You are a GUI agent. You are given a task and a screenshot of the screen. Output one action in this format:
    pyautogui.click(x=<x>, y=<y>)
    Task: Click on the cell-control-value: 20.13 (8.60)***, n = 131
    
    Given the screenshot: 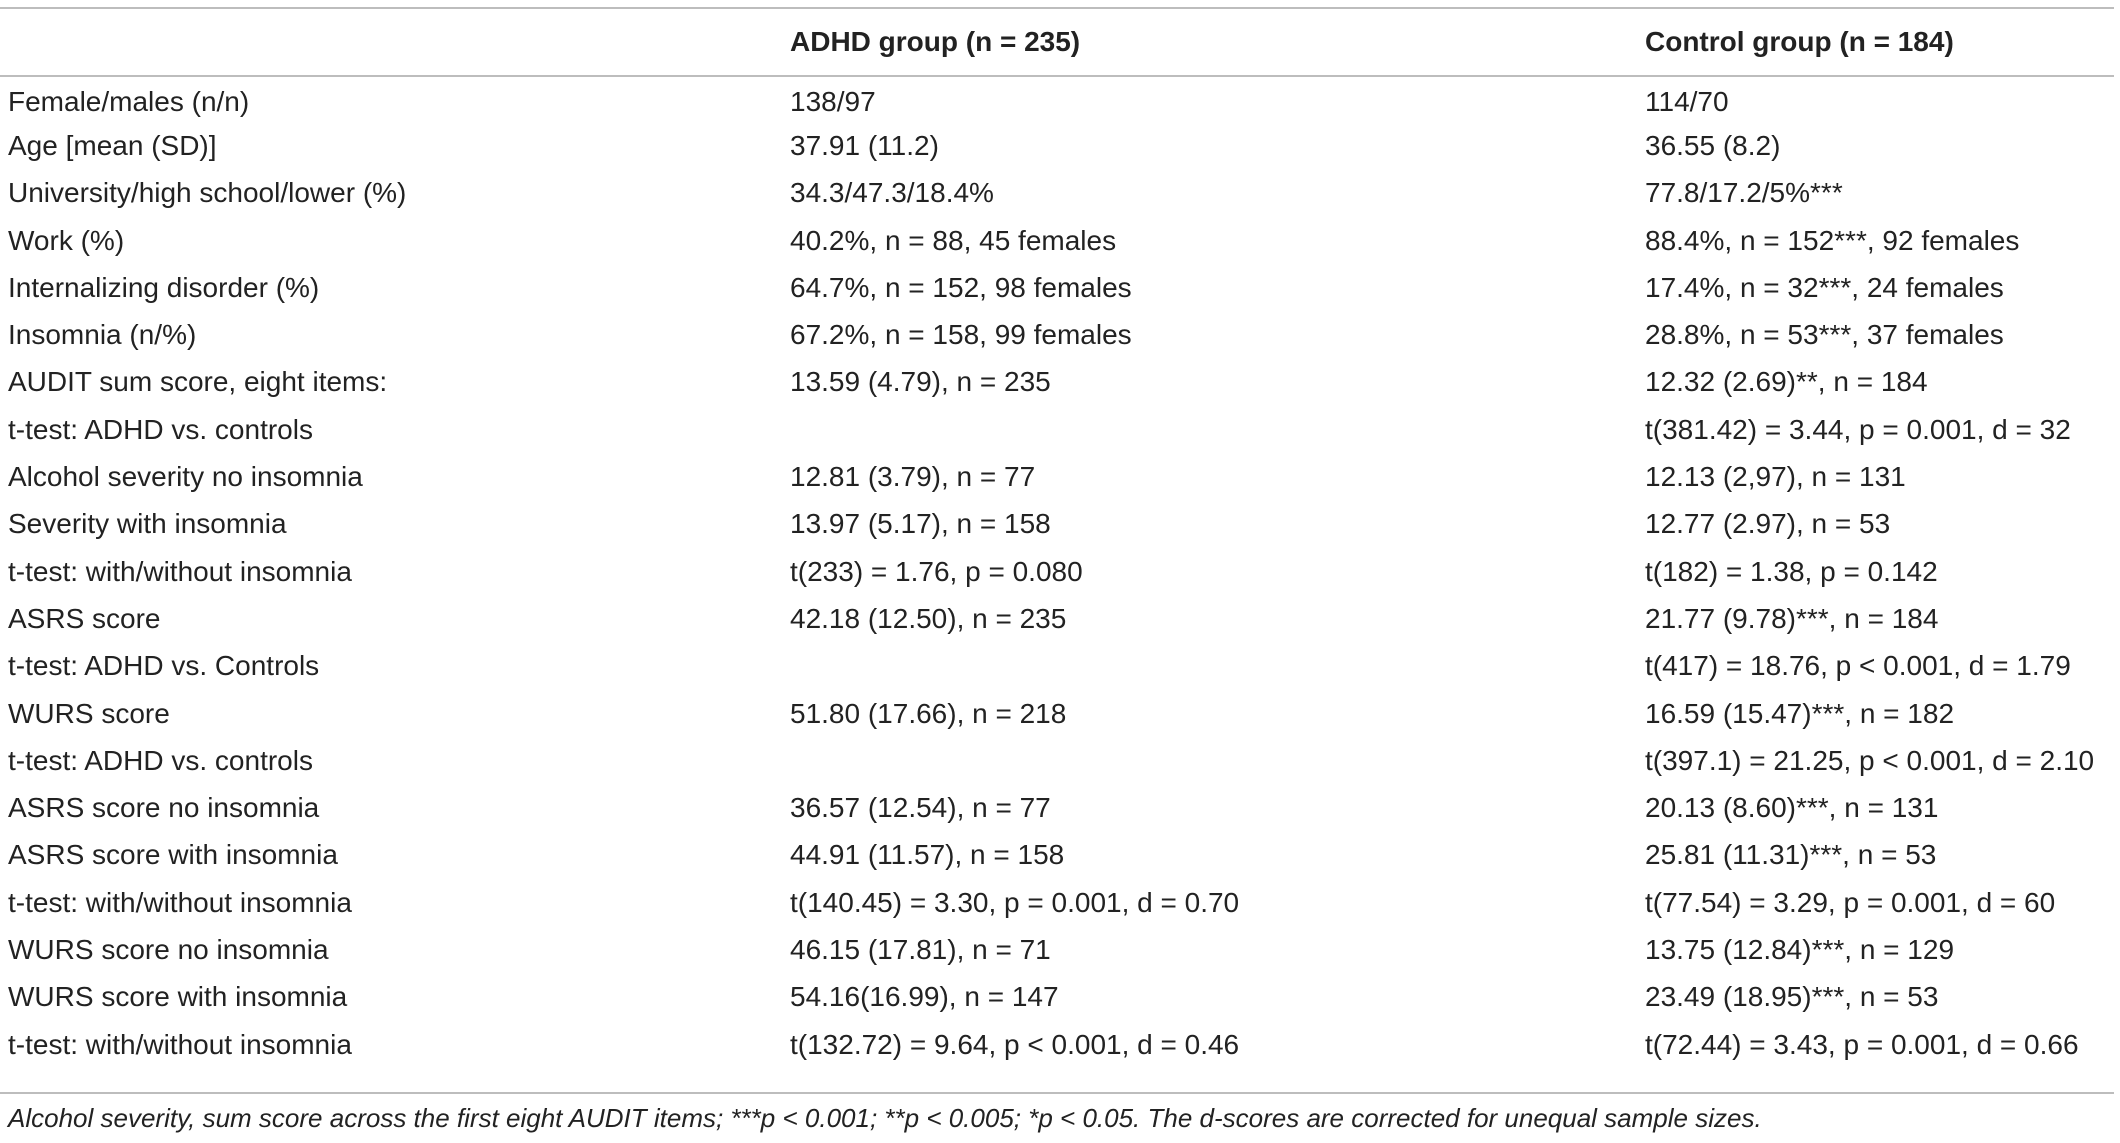 What is the action you would take?
    pyautogui.click(x=1792, y=808)
    